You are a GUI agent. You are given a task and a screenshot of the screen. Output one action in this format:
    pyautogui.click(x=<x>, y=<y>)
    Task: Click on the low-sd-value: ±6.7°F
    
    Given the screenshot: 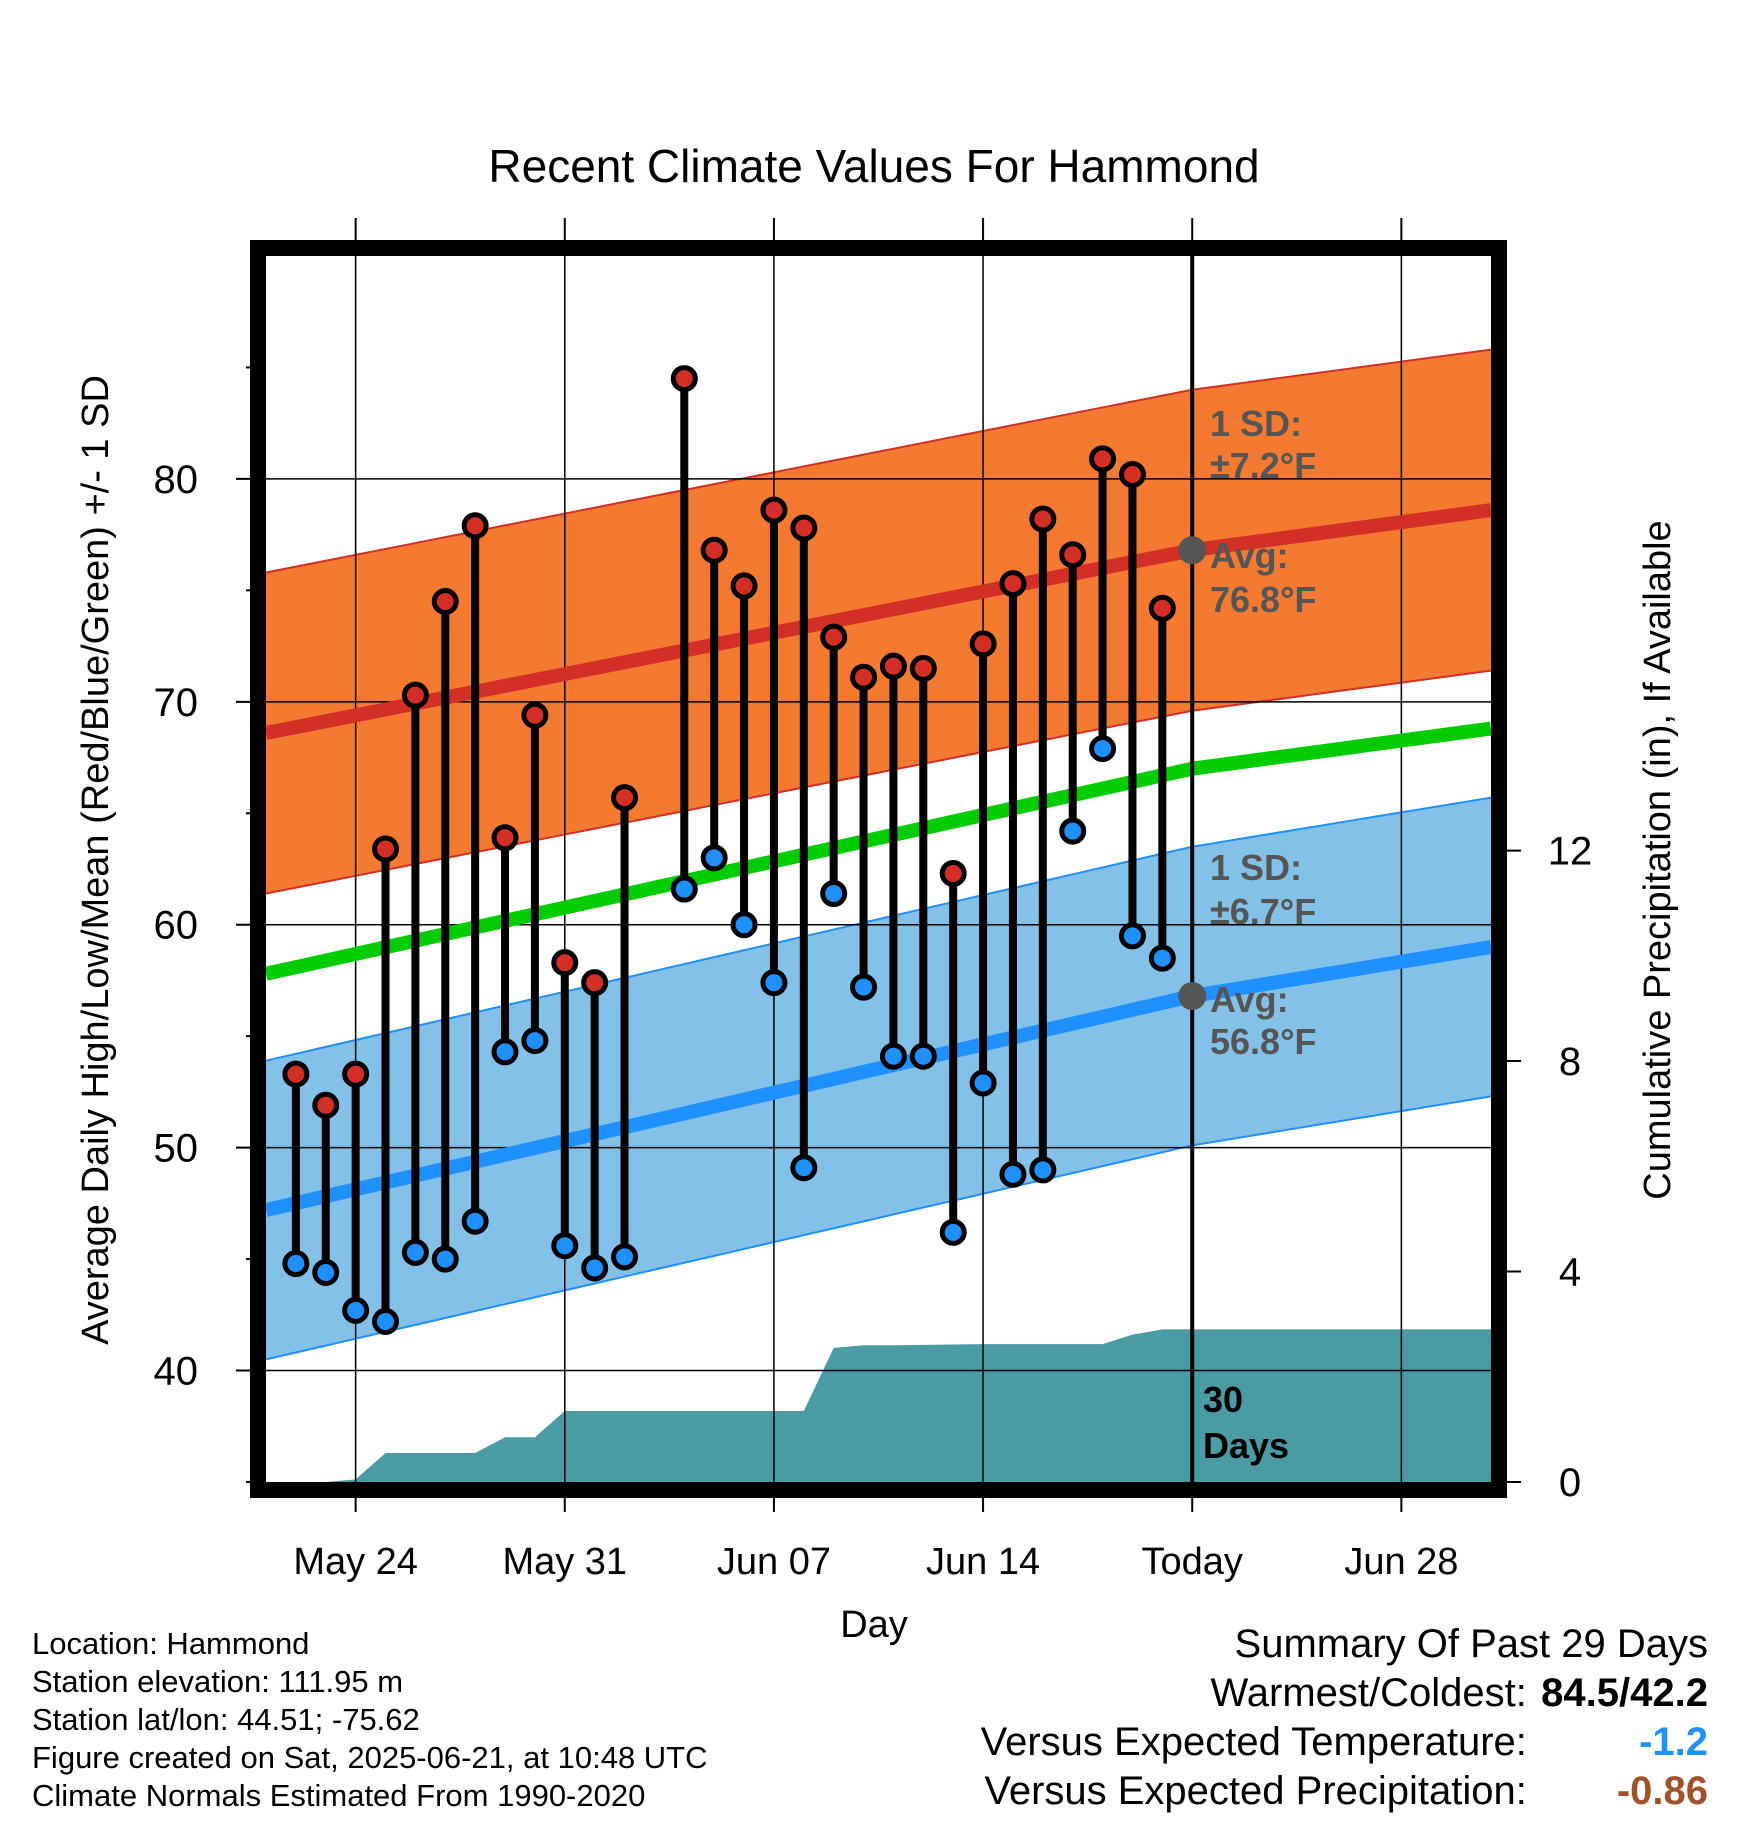 What is the action you would take?
    pyautogui.click(x=1263, y=911)
    